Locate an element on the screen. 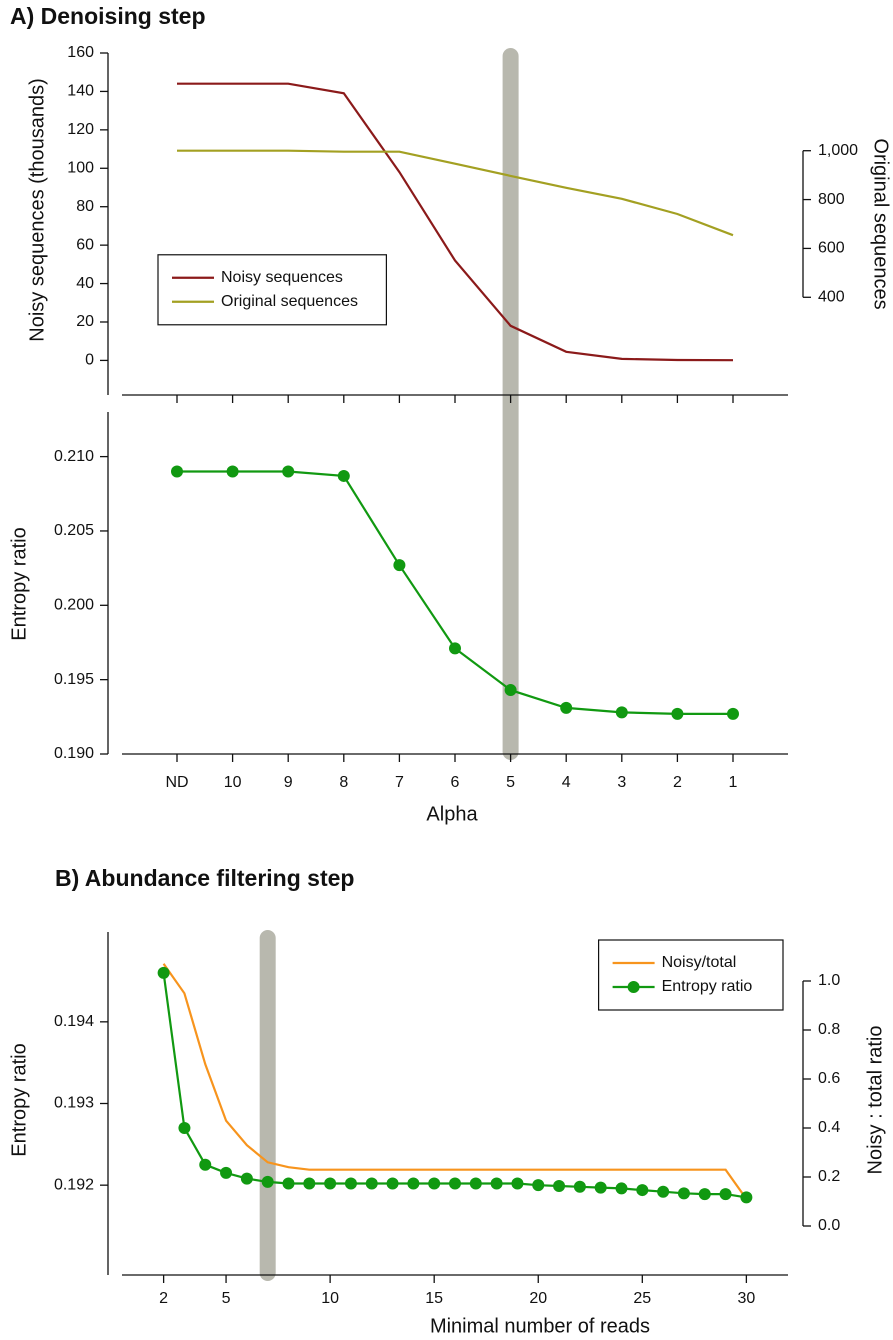  legend-box is located at coordinates (272, 290).